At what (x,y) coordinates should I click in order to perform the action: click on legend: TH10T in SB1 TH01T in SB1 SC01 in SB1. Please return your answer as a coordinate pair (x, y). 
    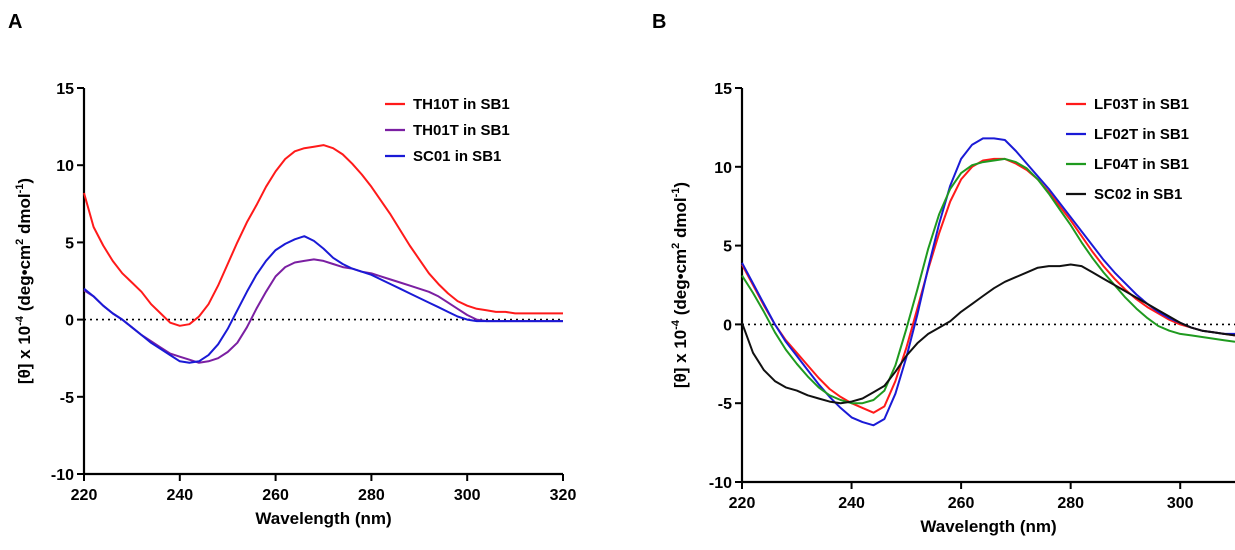
    Looking at the image, I should click on (447, 130).